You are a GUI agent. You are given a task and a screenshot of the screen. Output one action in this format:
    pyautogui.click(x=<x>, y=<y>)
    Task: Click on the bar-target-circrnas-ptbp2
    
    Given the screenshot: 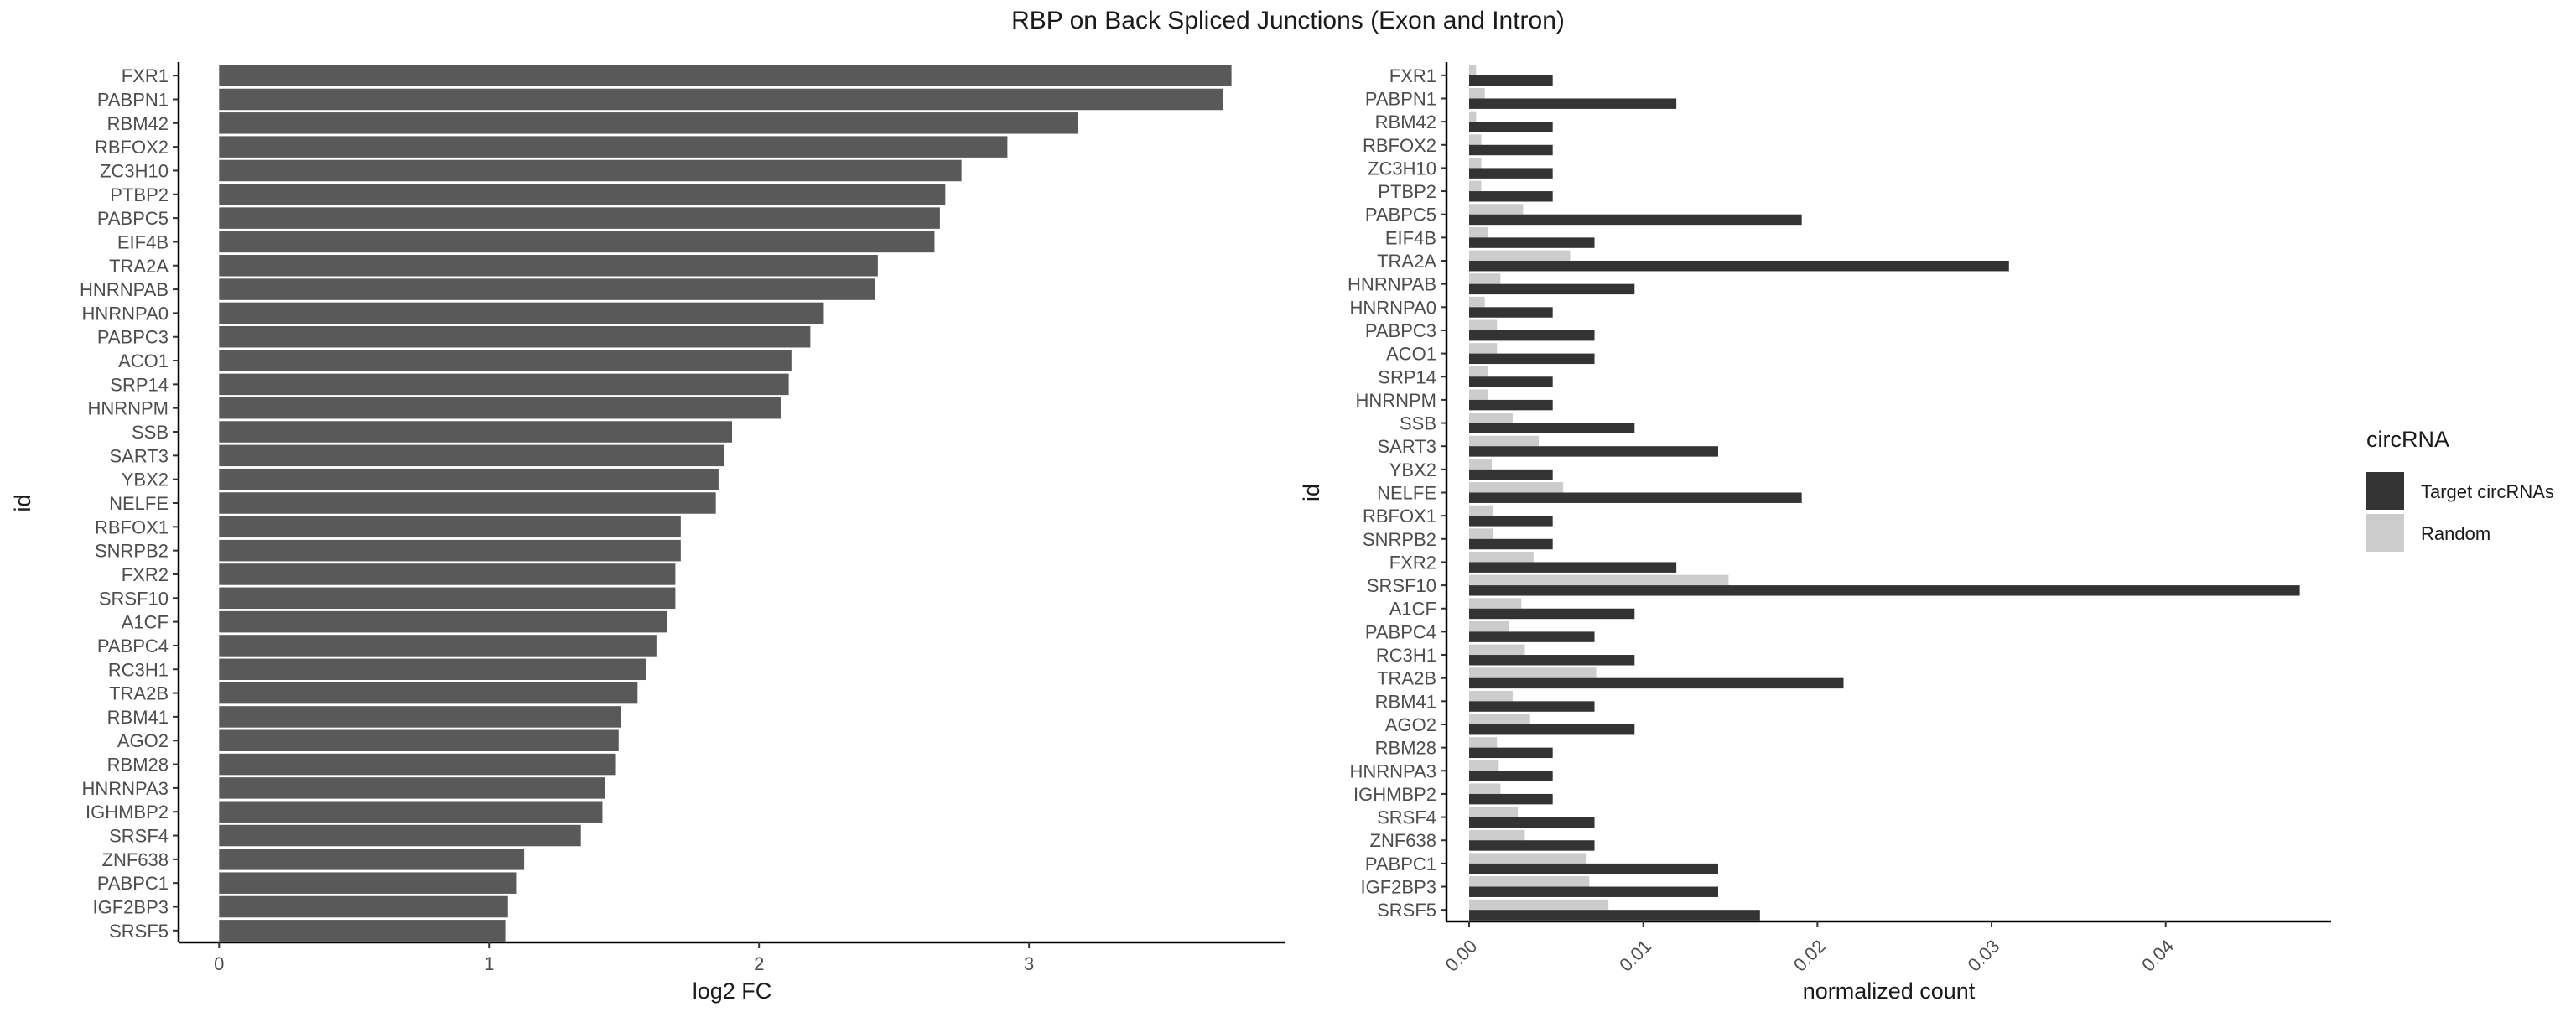 What is the action you would take?
    pyautogui.click(x=1510, y=197)
    